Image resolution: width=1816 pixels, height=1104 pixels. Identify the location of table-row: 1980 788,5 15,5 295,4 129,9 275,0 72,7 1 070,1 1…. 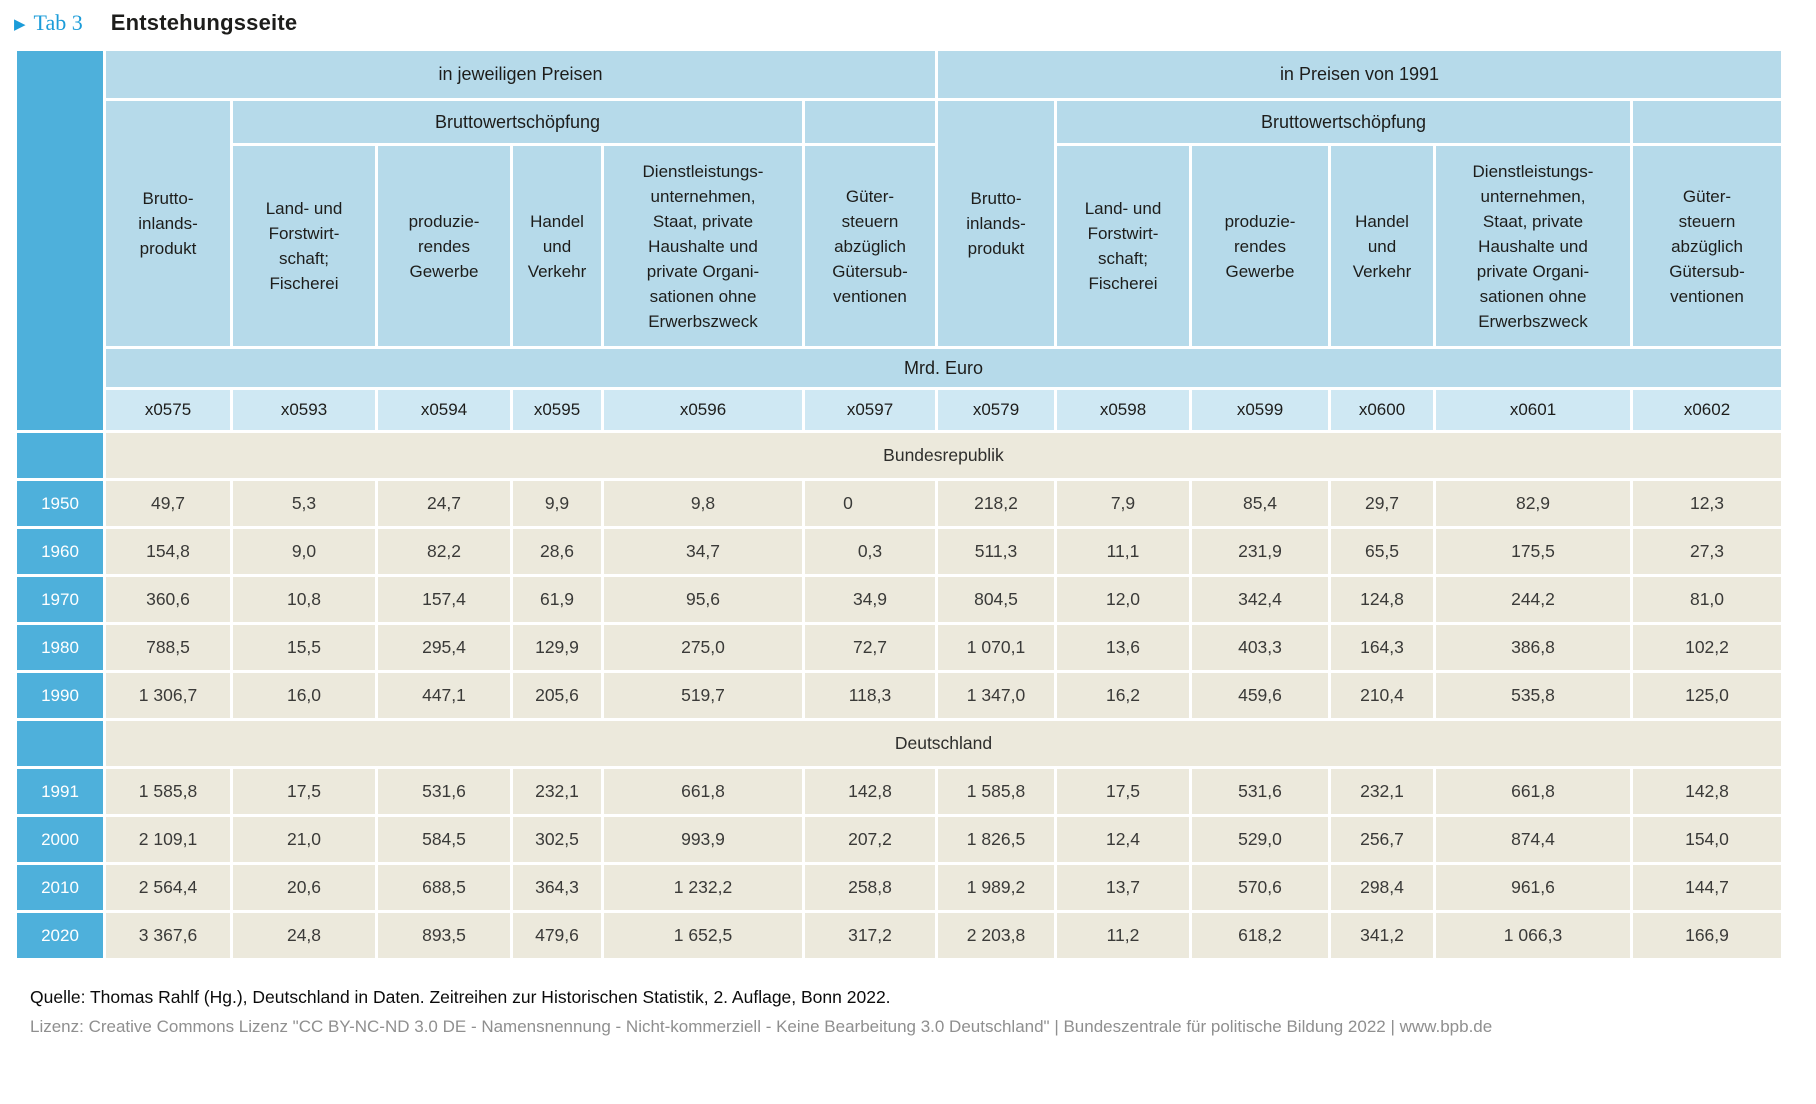
(899, 647).